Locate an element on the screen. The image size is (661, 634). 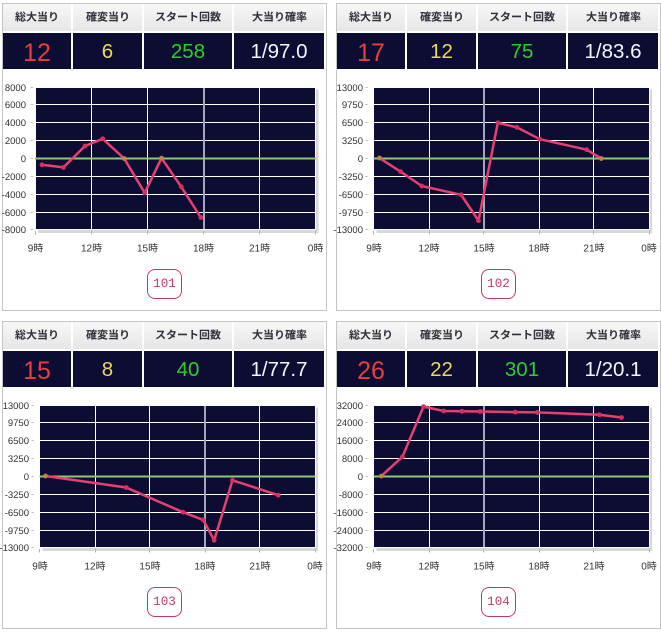
svg-text: -24000 is located at coordinates (348, 531).